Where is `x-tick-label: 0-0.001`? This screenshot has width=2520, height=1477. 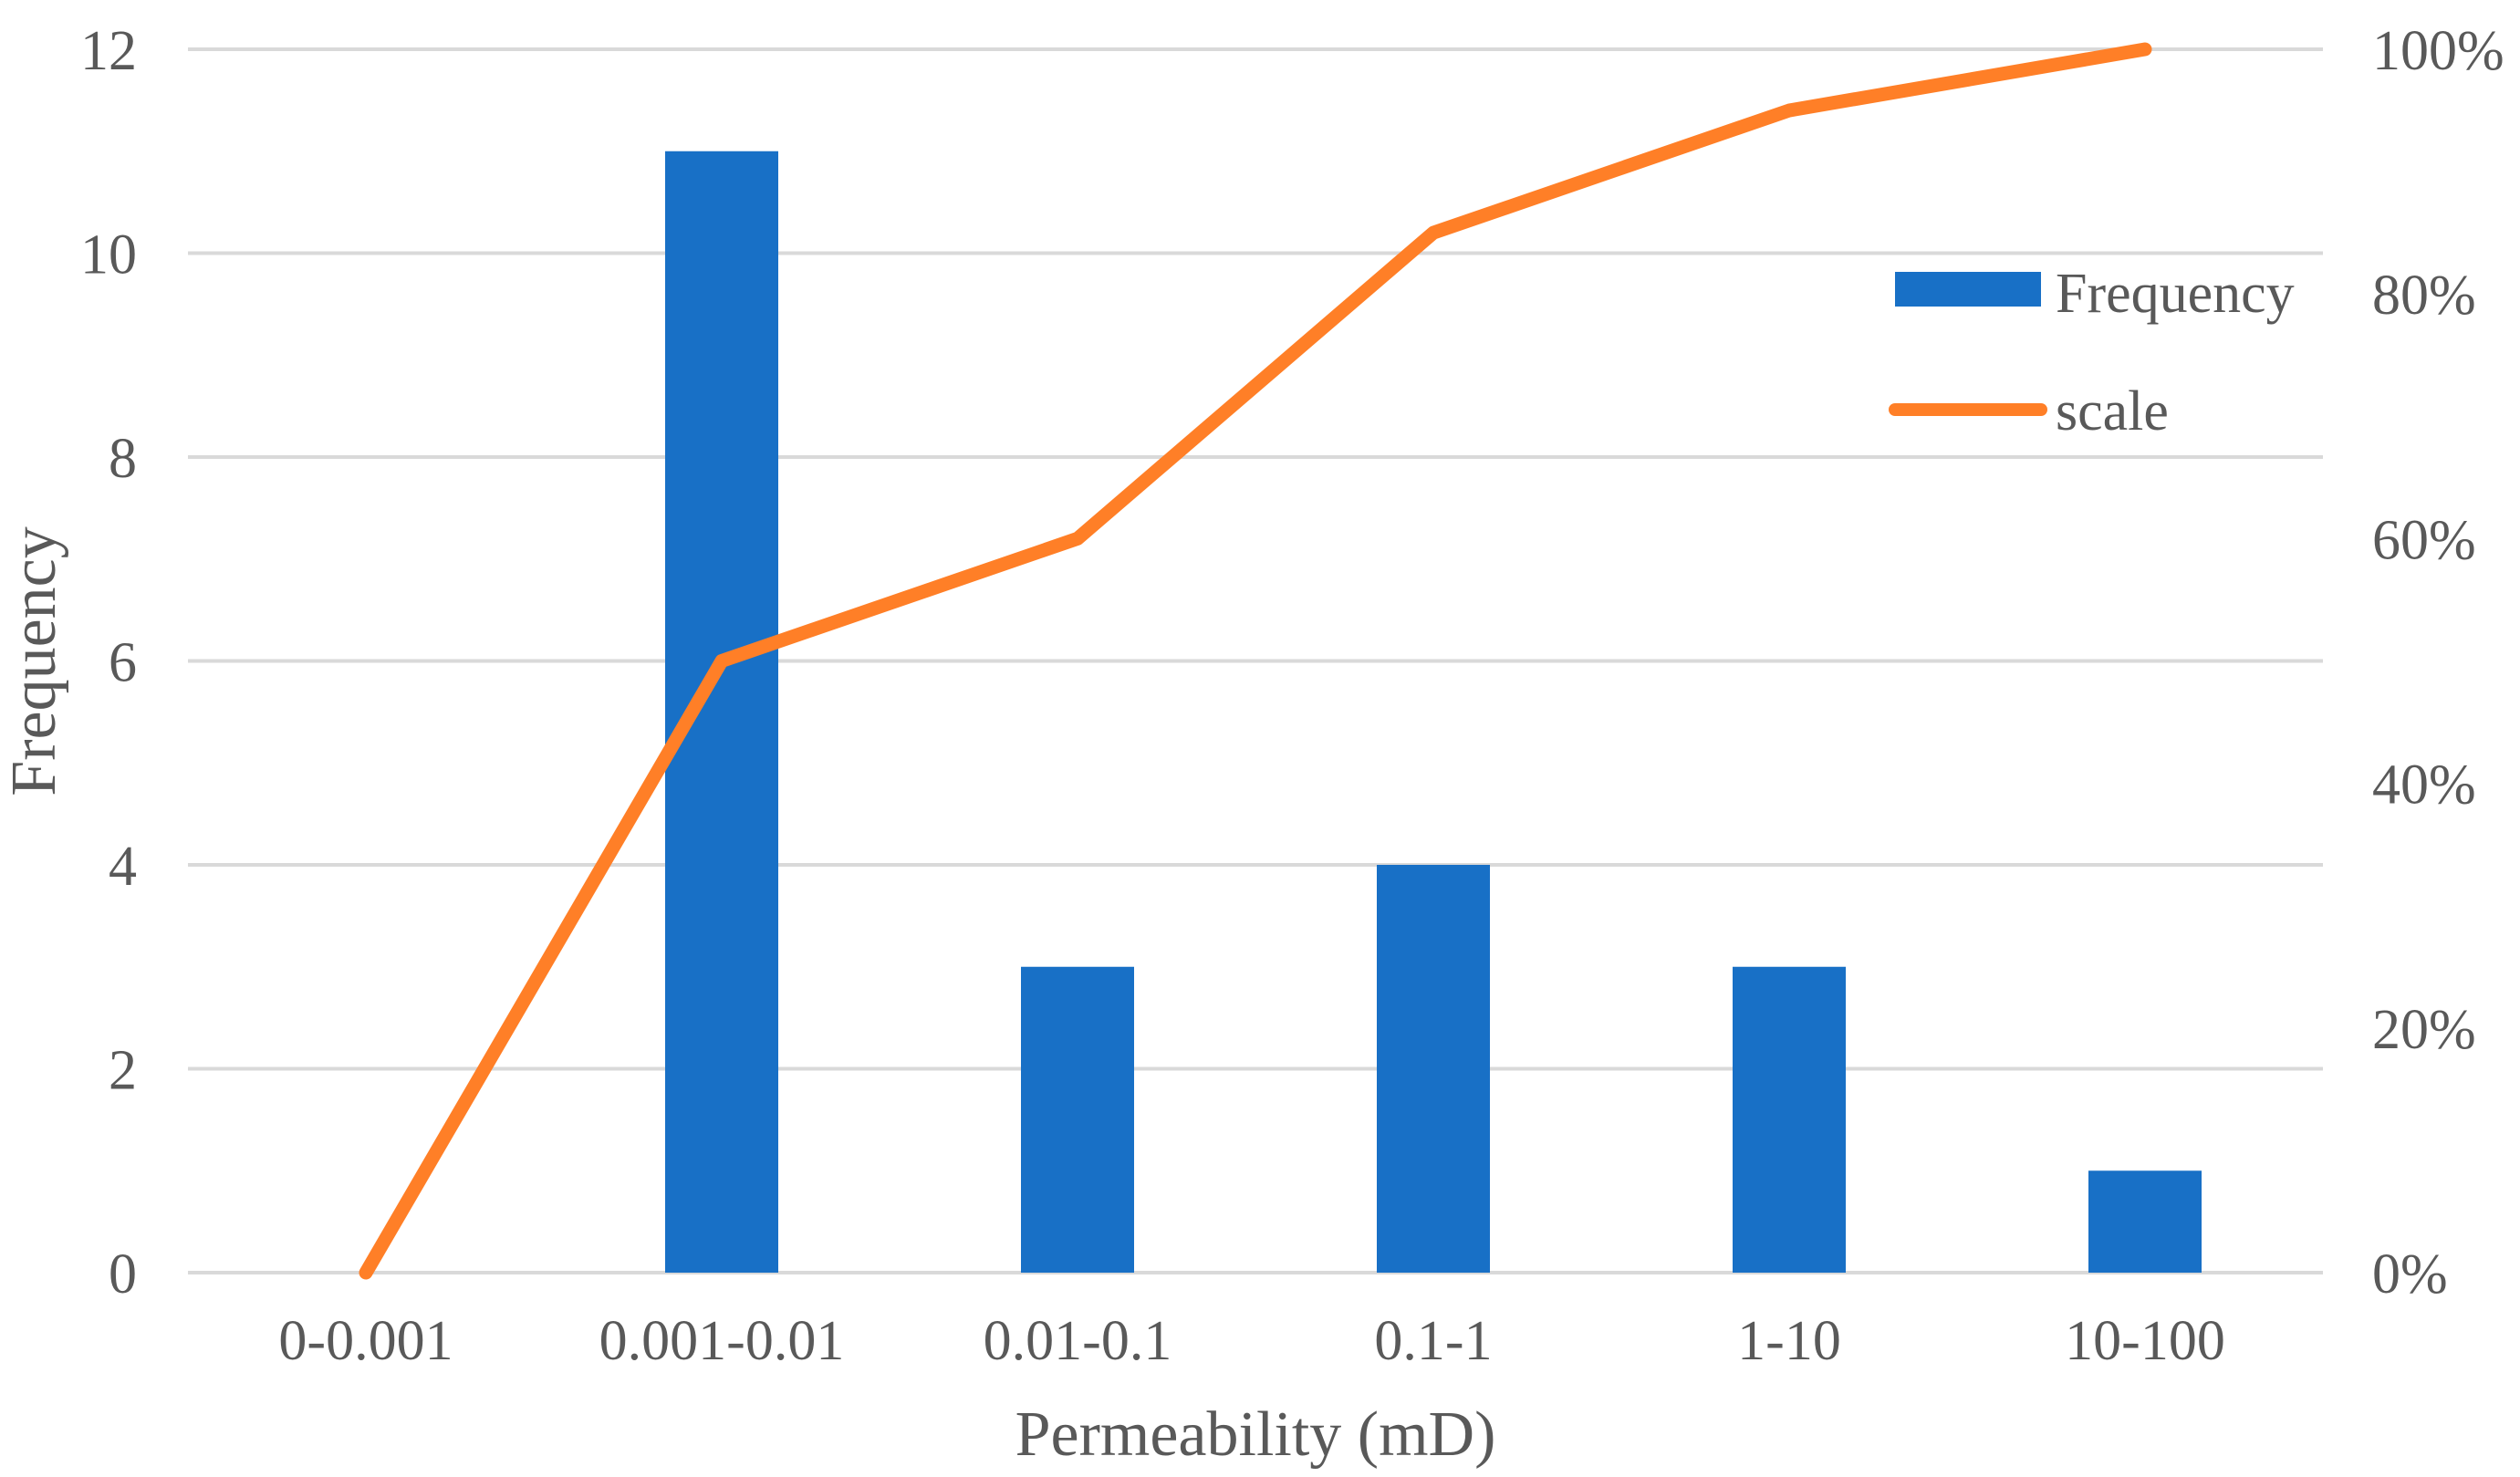
x-tick-label: 0-0.001 is located at coordinates (365, 1341).